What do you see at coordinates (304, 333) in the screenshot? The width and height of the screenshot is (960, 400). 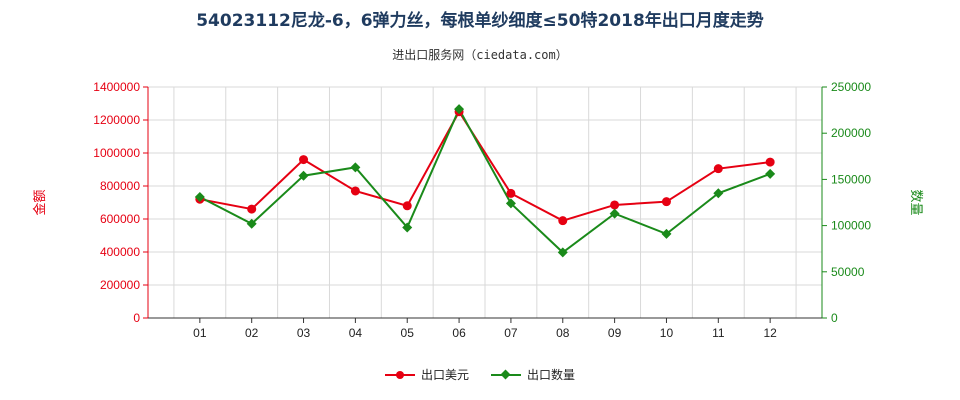 I see `x-tick-label: 03` at bounding box center [304, 333].